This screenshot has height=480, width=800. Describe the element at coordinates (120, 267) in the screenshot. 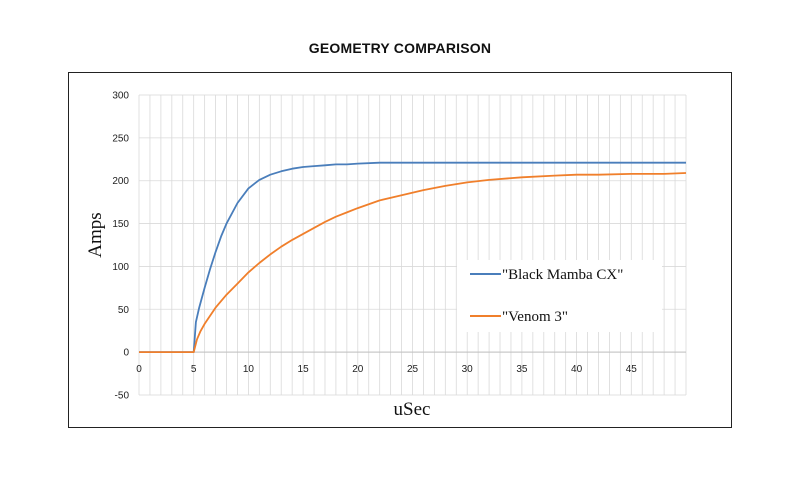

I see `y-tick-label: 100` at that location.